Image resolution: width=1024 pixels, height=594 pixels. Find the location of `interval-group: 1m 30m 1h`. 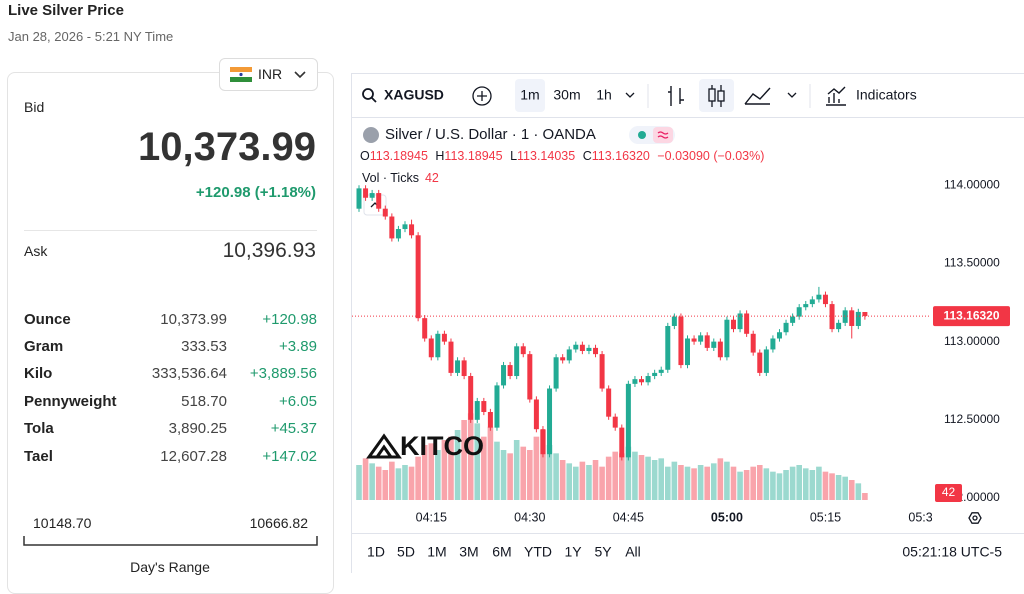

interval-group: 1m 30m 1h is located at coordinates (566, 95).